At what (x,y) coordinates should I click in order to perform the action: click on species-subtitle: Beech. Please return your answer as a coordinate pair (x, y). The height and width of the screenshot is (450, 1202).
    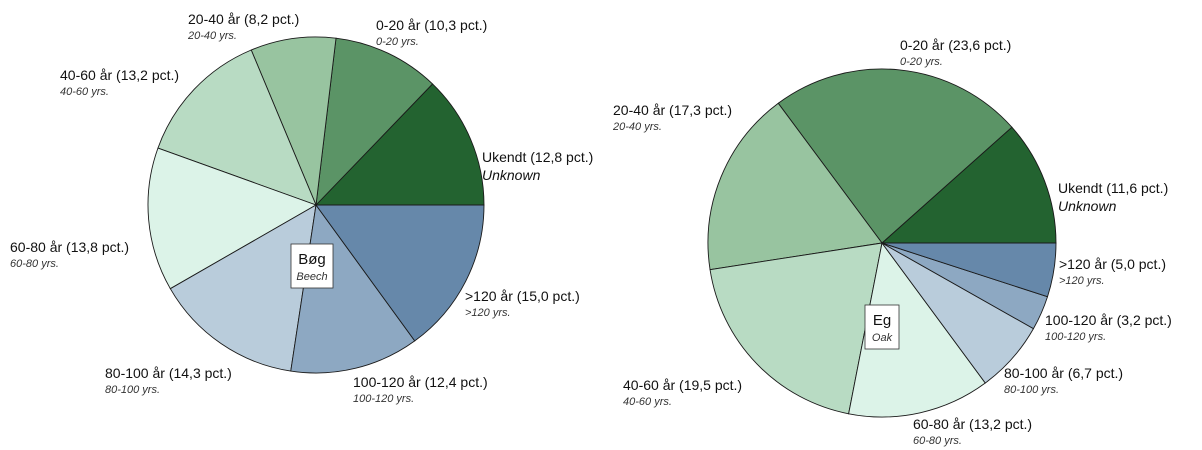
    Looking at the image, I should click on (311, 277).